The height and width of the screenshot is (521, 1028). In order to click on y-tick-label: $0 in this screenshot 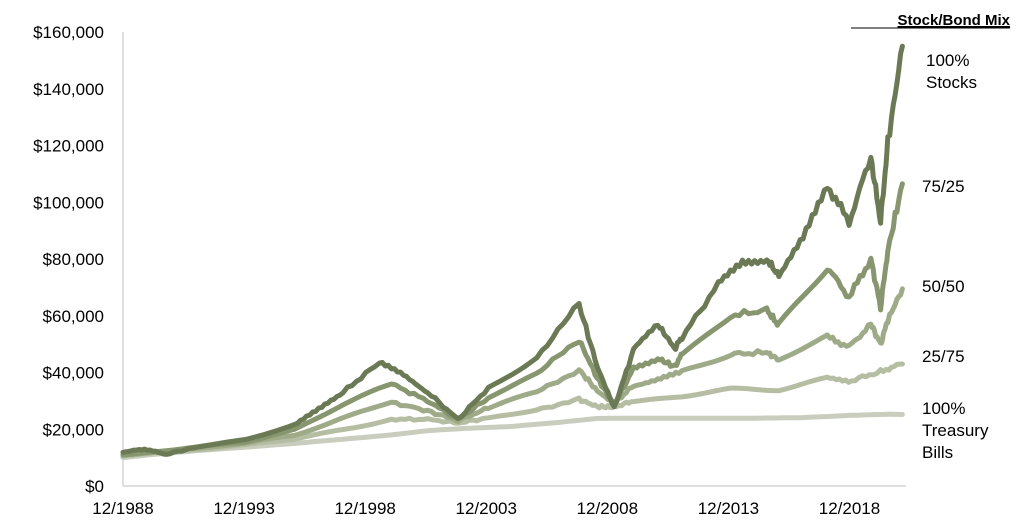, I will do `click(94, 486)`.